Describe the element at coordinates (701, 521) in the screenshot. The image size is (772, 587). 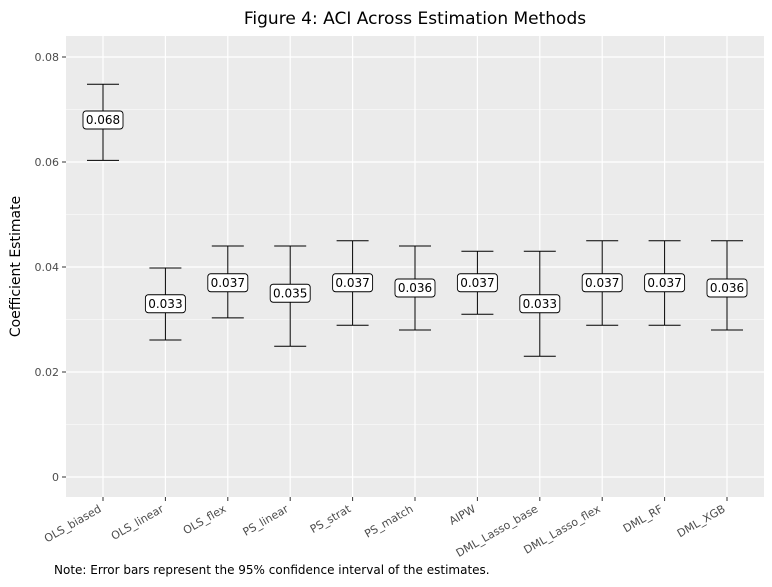
I see `x-tick-label: DML_XGB` at that location.